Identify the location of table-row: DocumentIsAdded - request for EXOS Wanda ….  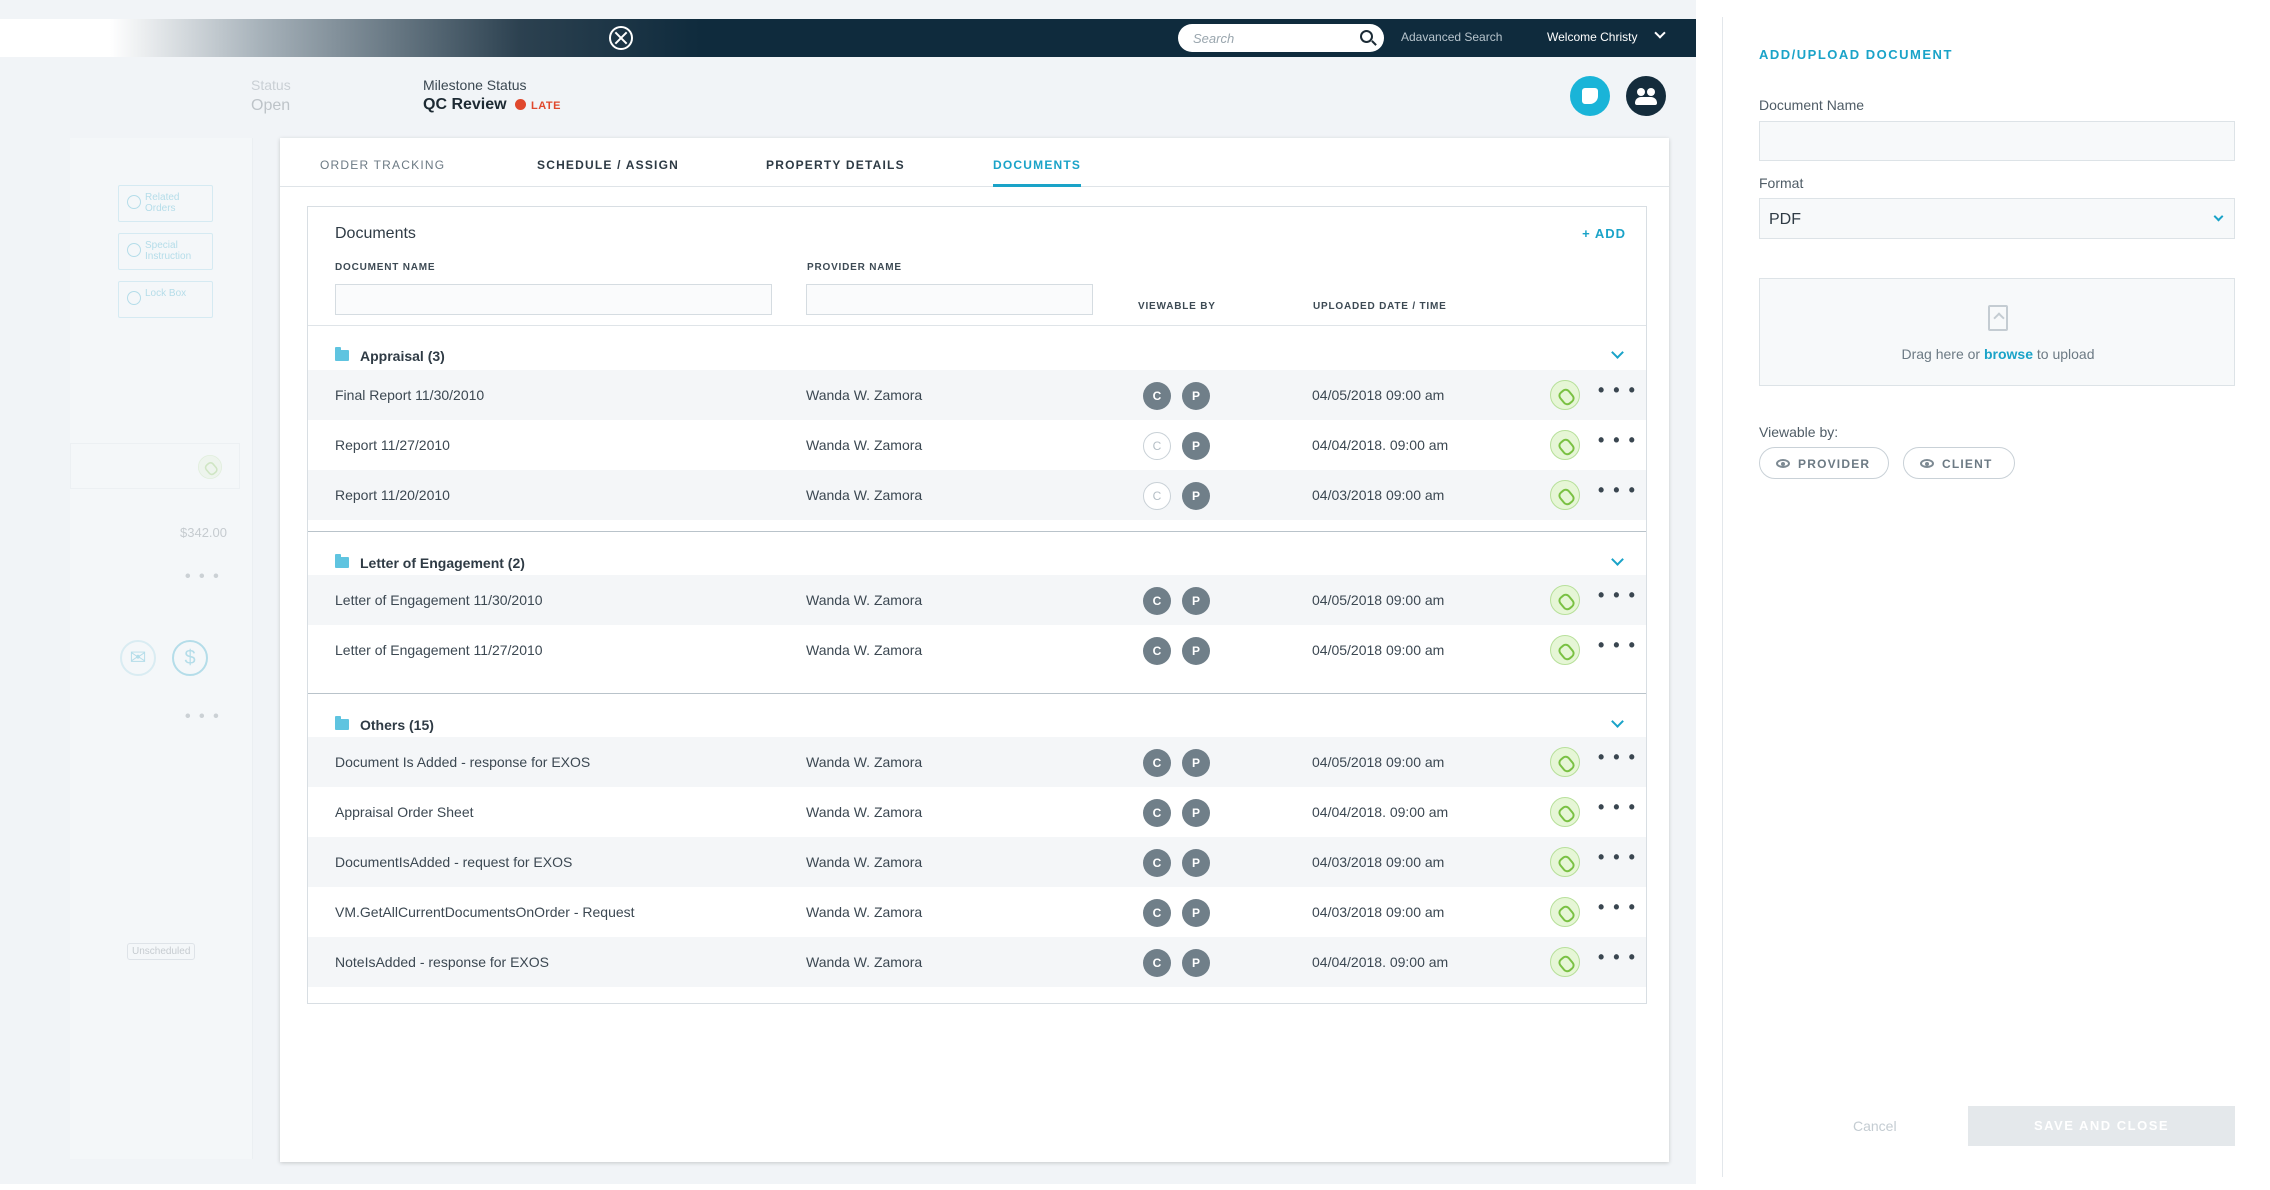
(977, 862).